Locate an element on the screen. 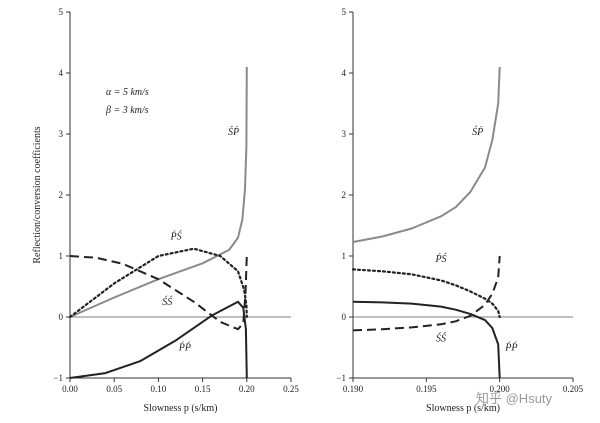 The image size is (600, 423). beta-annotation: β = 3 km/s is located at coordinates (127, 110).